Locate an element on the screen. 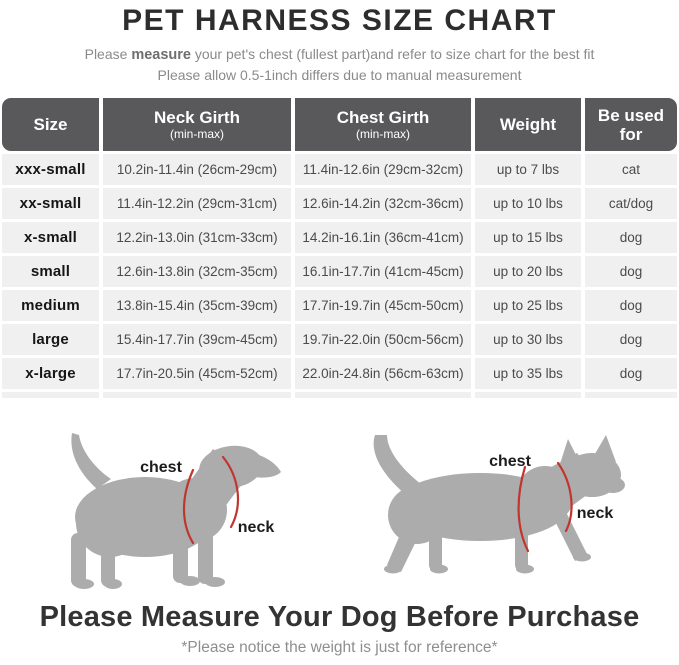 The height and width of the screenshot is (665, 679). dog-chest-label: chest is located at coordinates (161, 467).